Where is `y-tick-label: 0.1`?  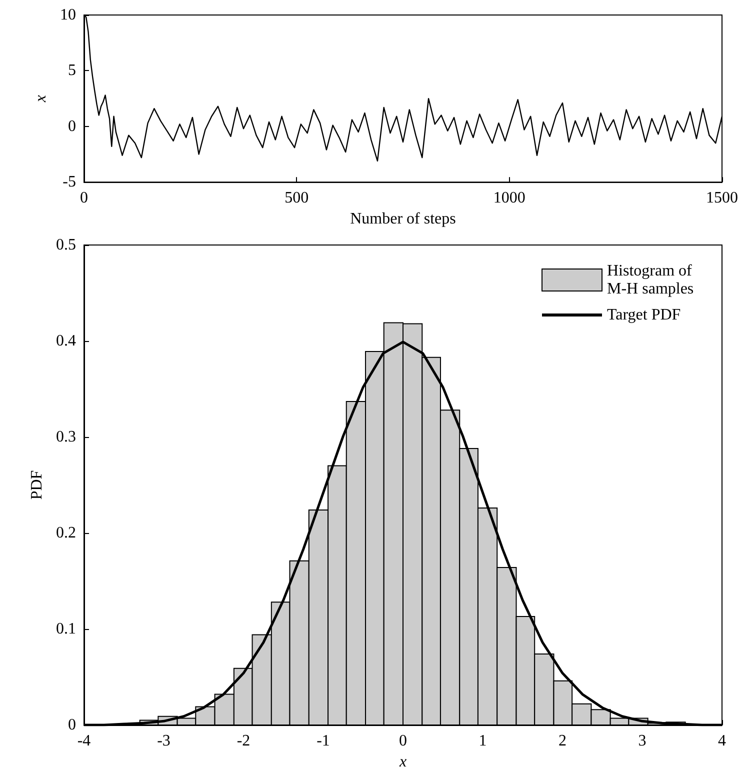 y-tick-label: 0.1 is located at coordinates (66, 629).